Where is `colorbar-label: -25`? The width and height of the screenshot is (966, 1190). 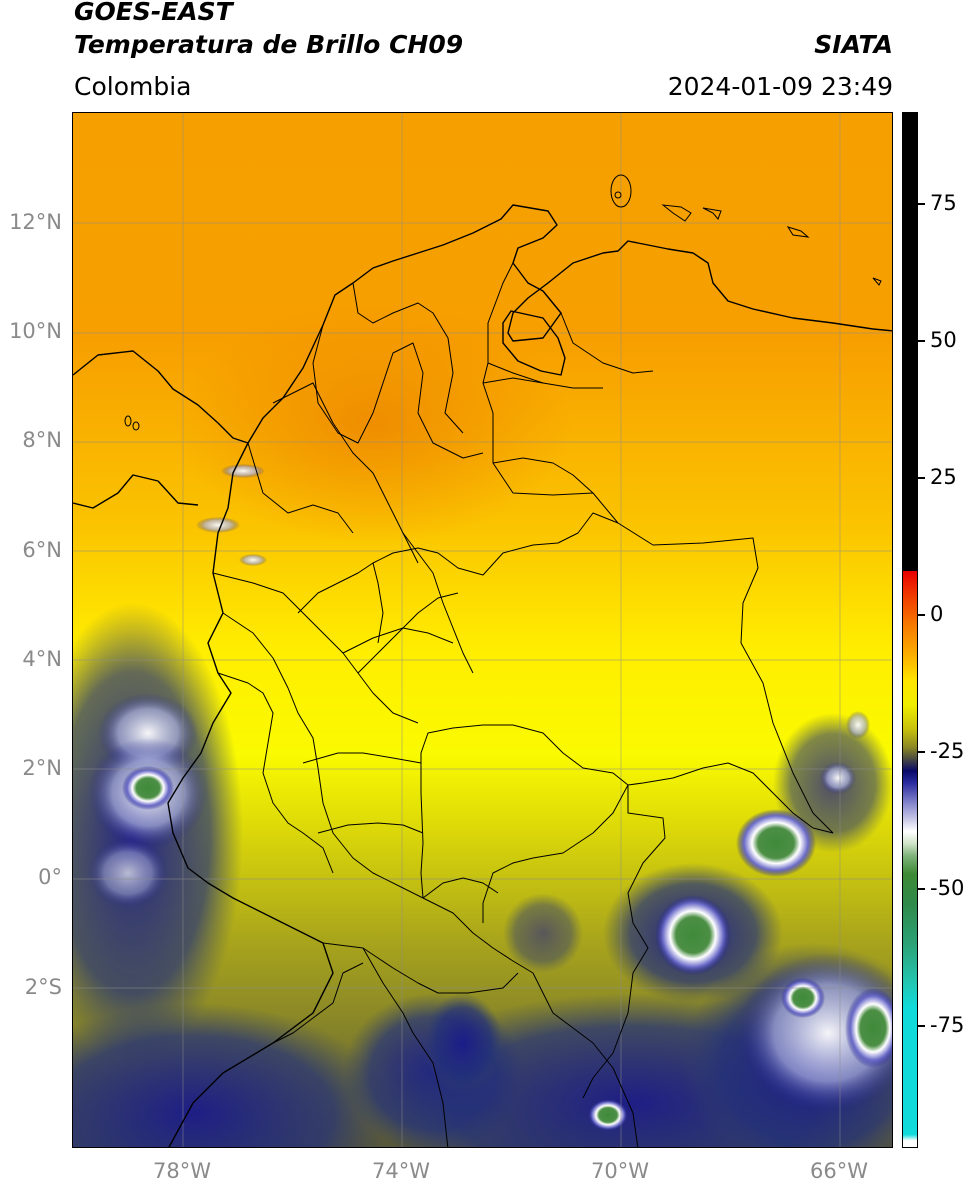
colorbar-label: -25 is located at coordinates (947, 751).